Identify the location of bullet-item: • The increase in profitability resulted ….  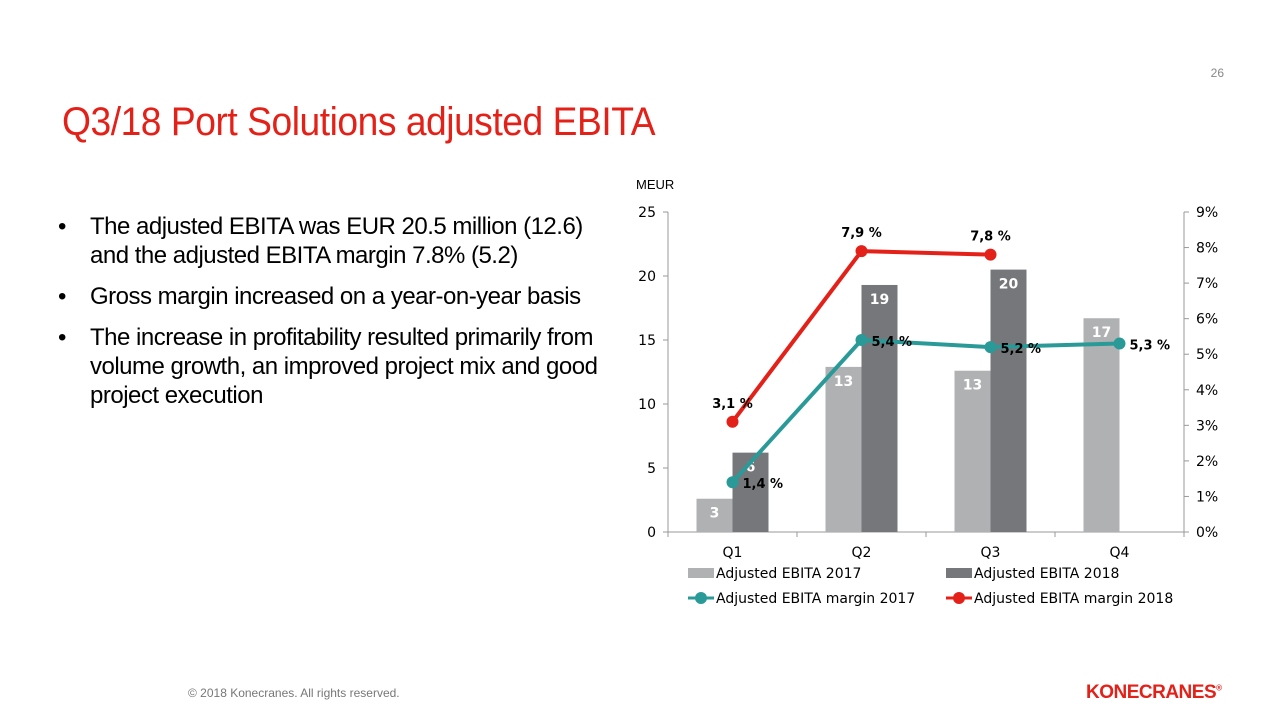
(328, 366).